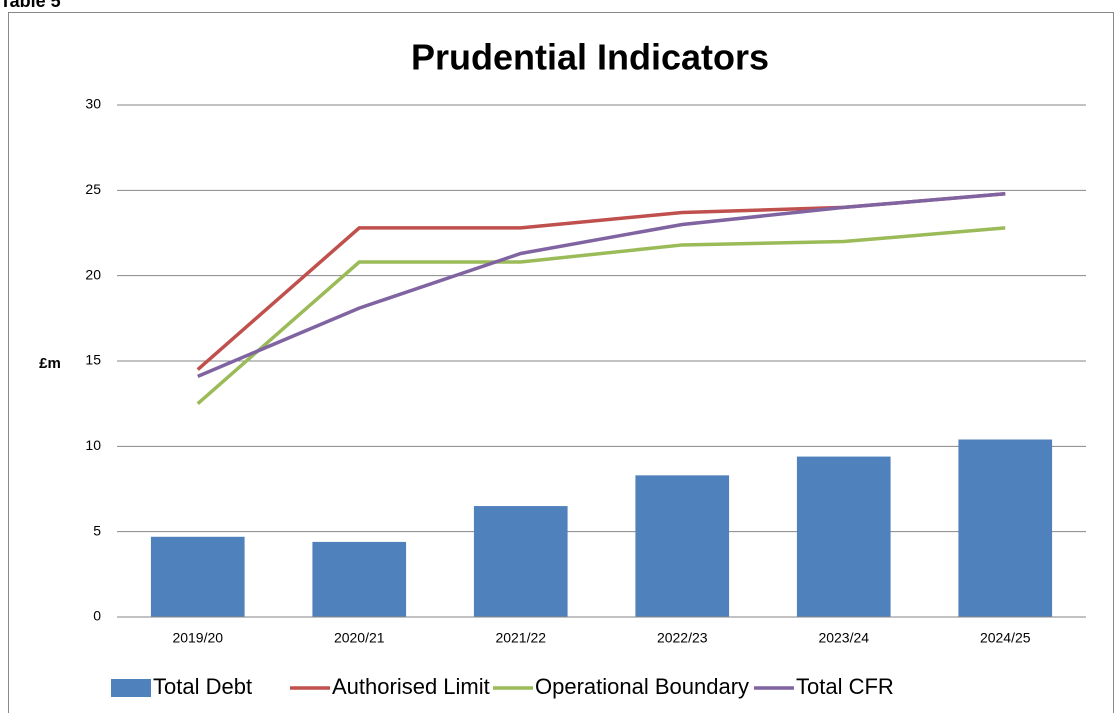  I want to click on legend-swatch, so click(131, 688).